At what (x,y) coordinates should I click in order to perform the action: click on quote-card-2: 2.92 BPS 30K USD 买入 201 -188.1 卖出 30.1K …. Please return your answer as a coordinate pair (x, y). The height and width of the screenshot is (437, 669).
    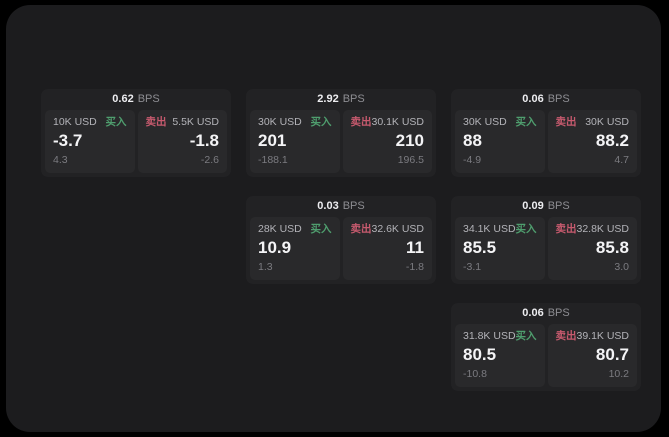
    Looking at the image, I should click on (341, 133).